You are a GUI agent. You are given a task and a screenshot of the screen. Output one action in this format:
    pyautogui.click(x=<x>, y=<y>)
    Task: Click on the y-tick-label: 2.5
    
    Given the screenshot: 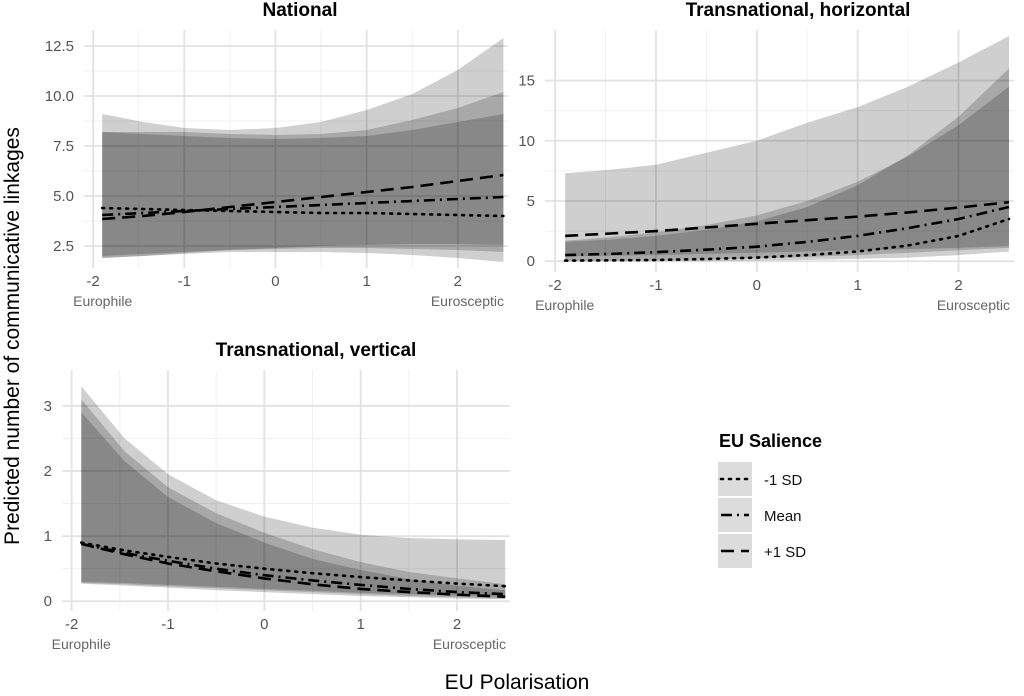 What is the action you would take?
    pyautogui.click(x=63, y=246)
    